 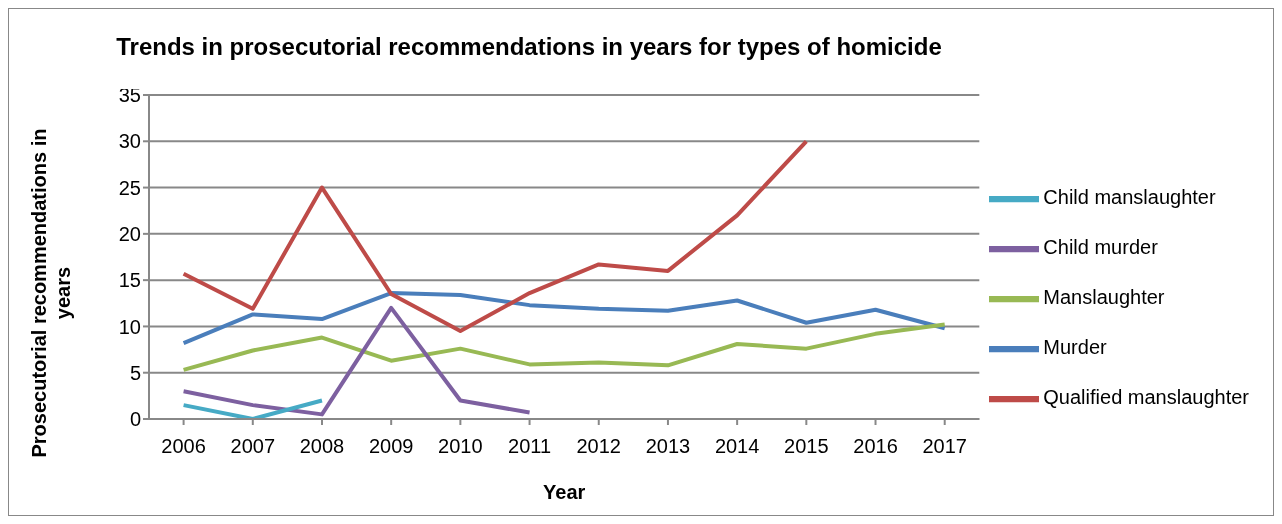 I want to click on legend-label: Child murder, so click(x=1100, y=247).